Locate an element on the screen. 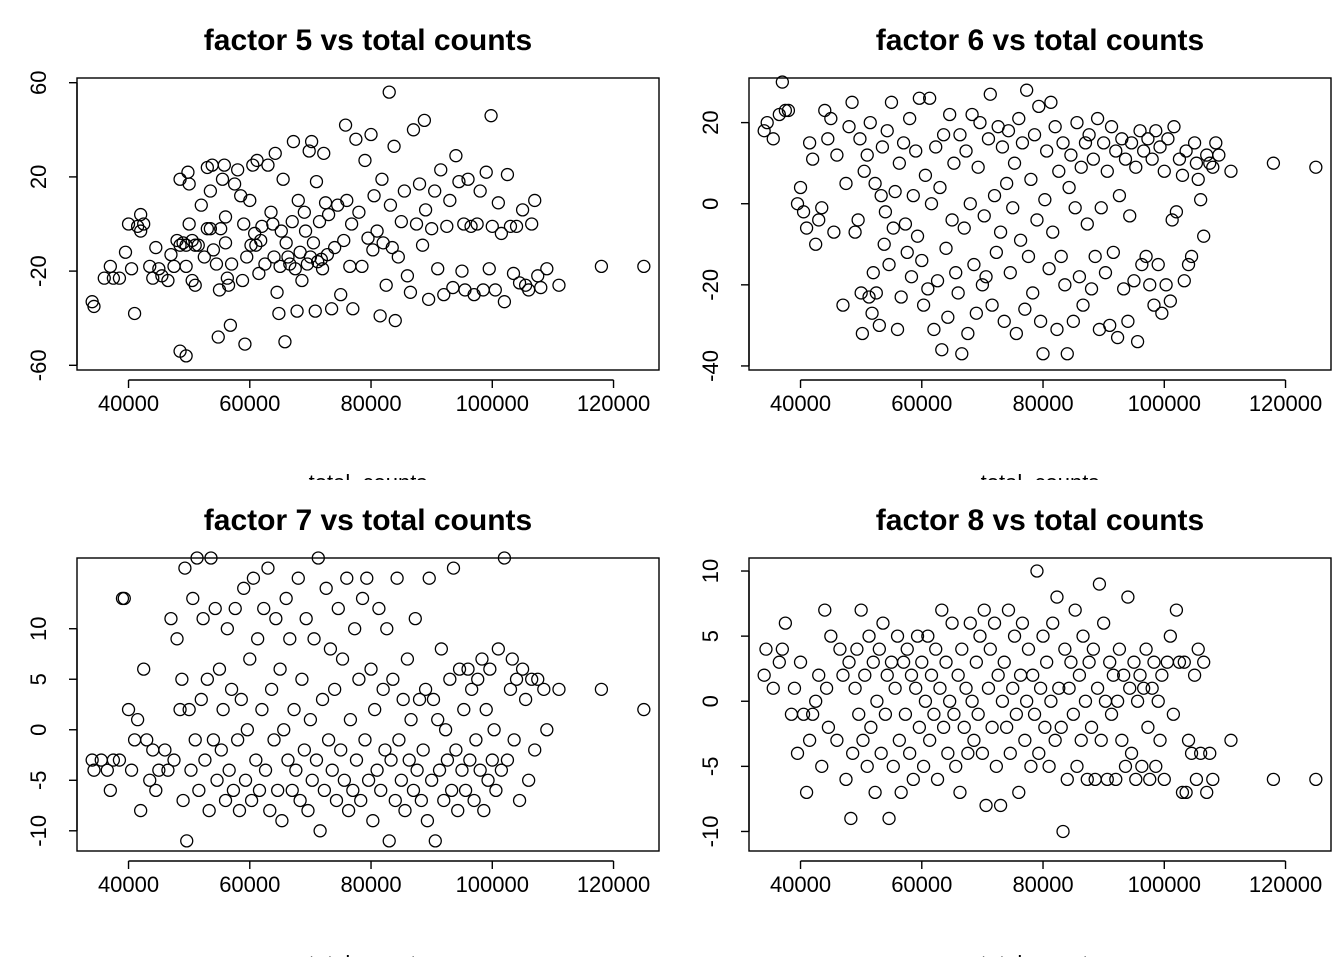 The width and height of the screenshot is (1344, 960). y-tick-label: 0 is located at coordinates (710, 204).